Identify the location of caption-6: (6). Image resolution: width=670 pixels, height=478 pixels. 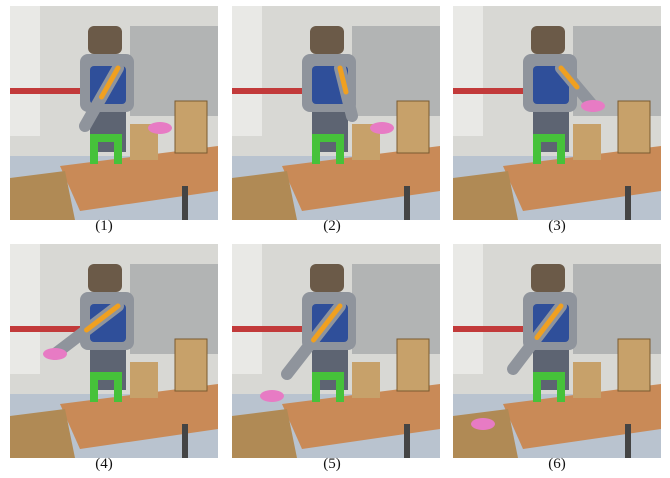
(557, 464).